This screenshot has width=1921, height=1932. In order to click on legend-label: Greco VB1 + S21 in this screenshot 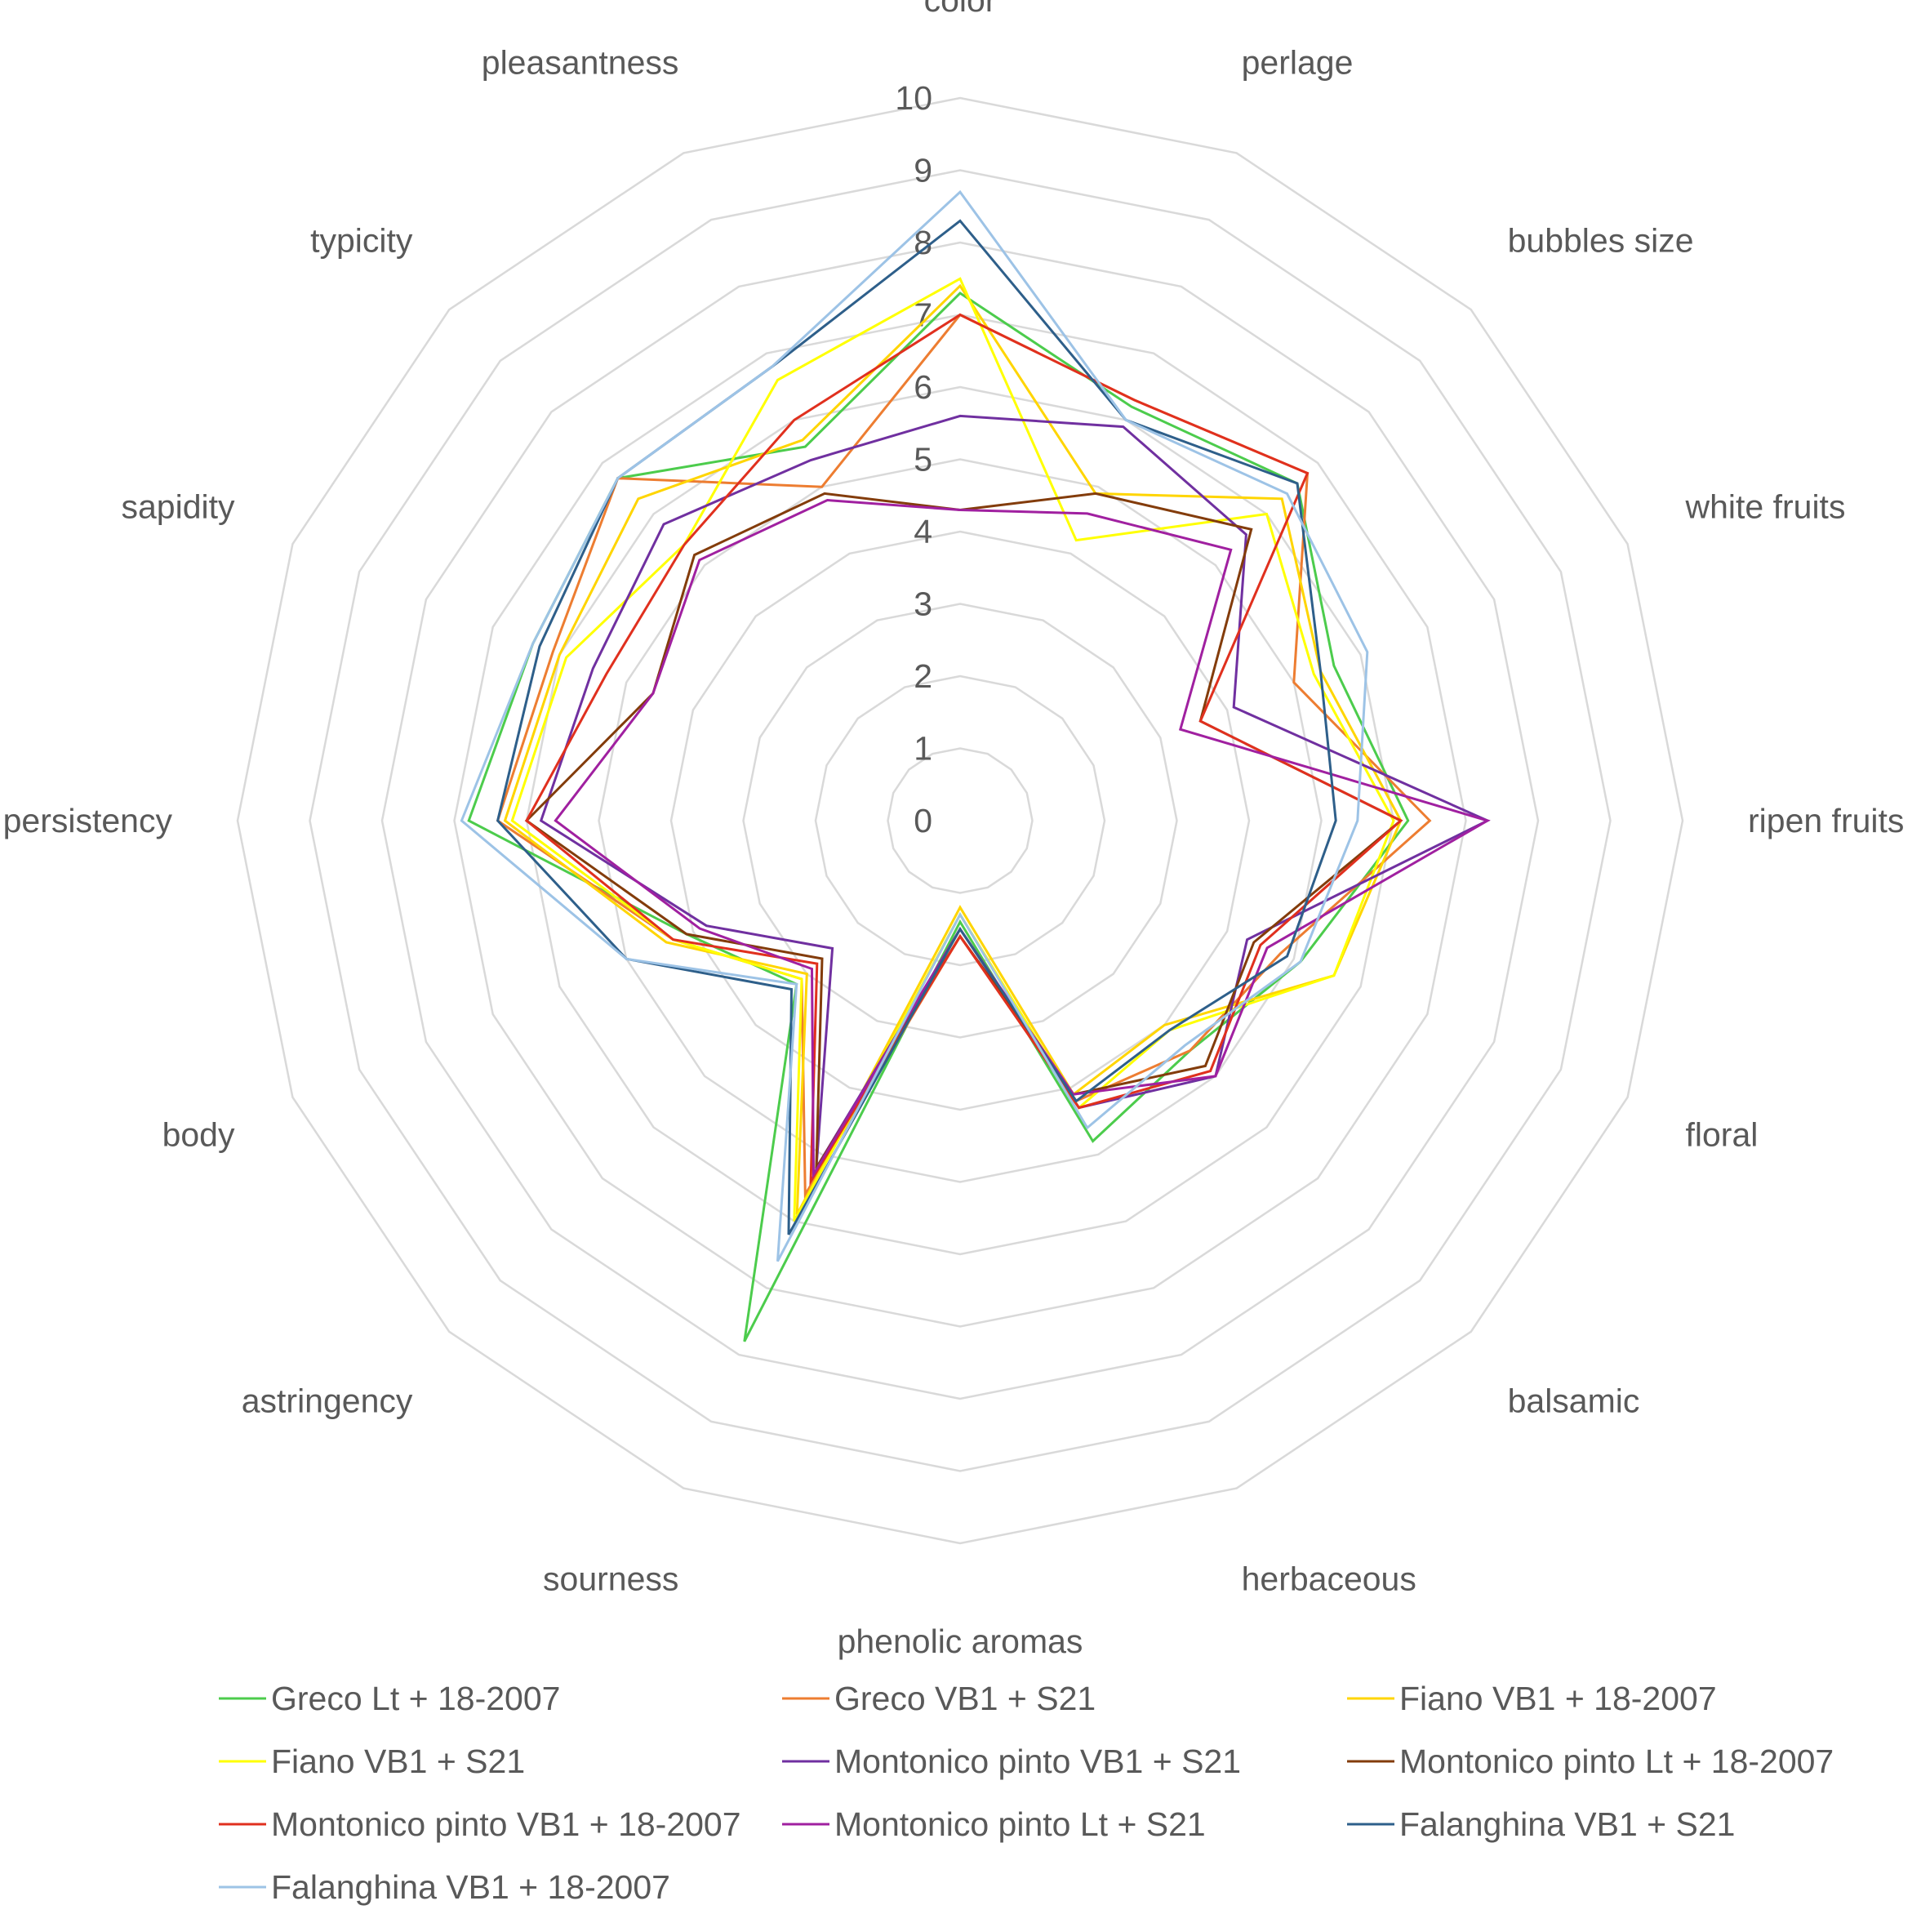, I will do `click(965, 1698)`.